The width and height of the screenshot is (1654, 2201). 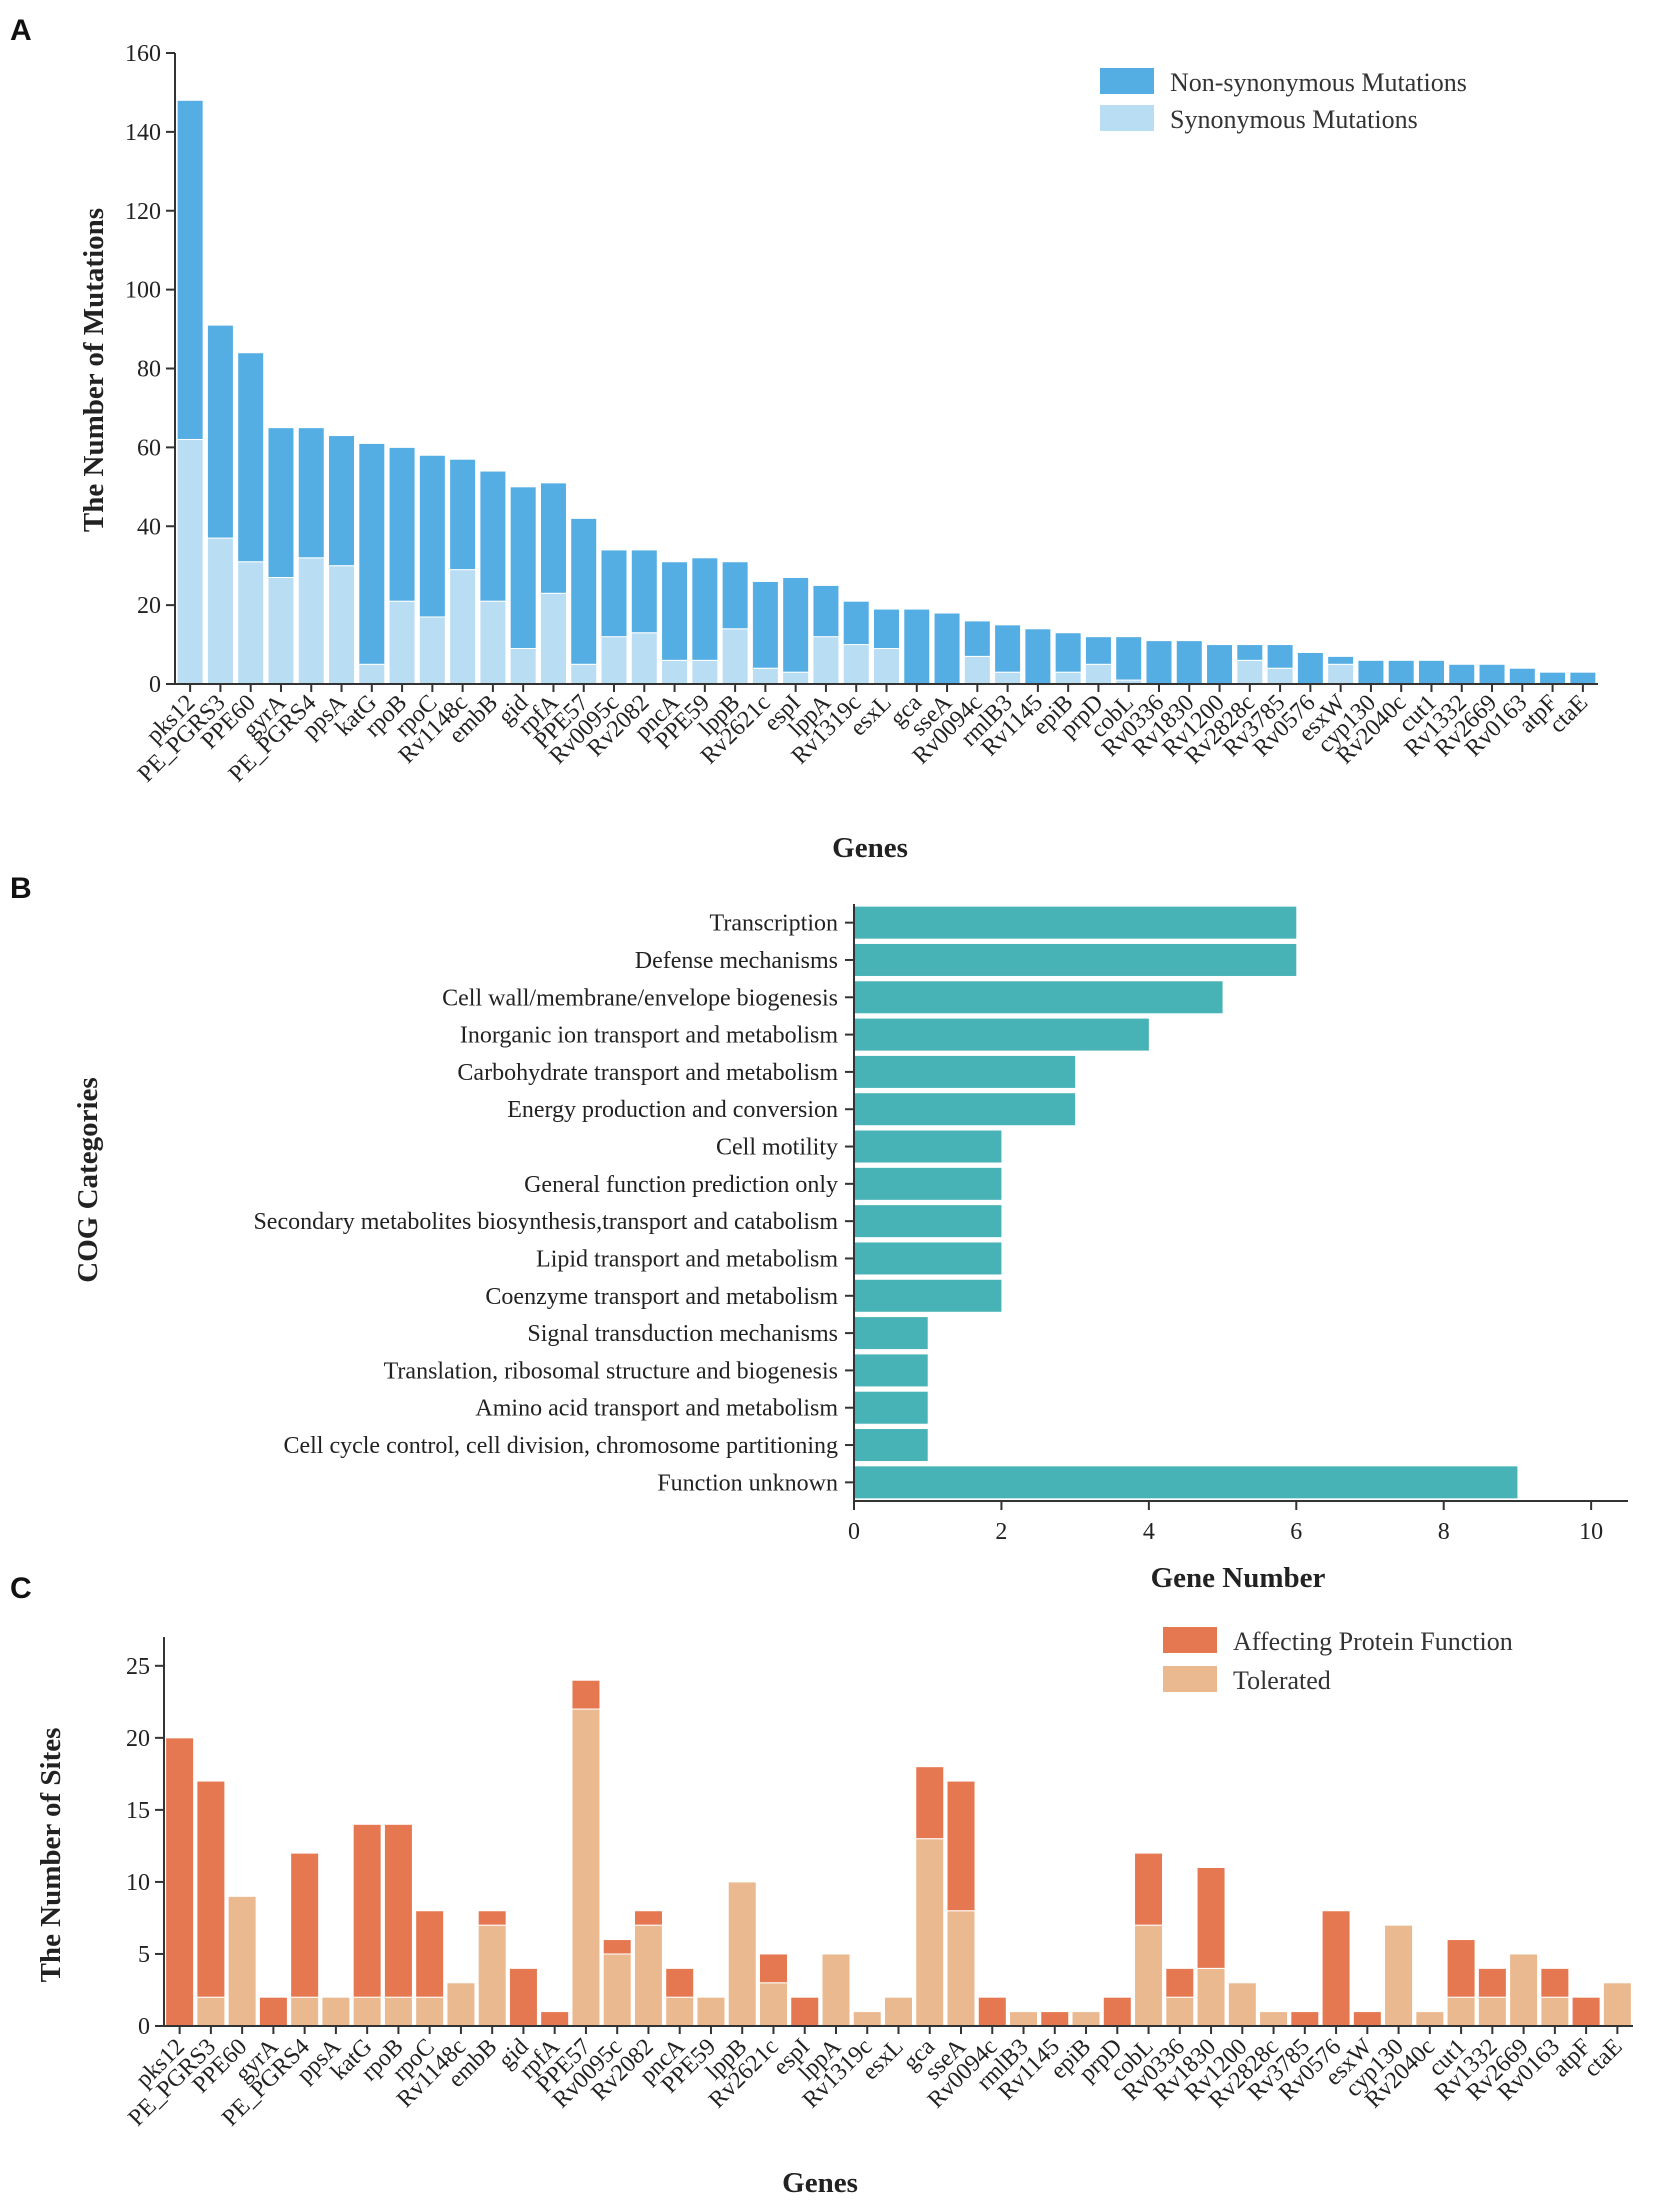 What do you see at coordinates (1430, 2019) in the screenshot?
I see `bar-c-Rv2040c-tolerated` at bounding box center [1430, 2019].